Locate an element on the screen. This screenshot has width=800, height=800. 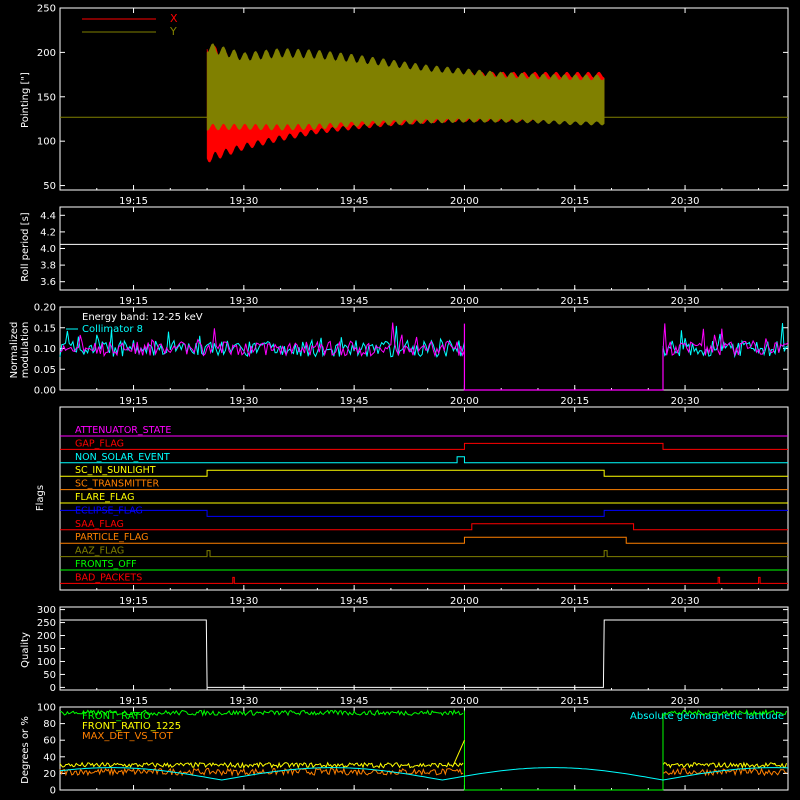
modulation-ylabel-line2: modulation is located at coordinates (25, 350).